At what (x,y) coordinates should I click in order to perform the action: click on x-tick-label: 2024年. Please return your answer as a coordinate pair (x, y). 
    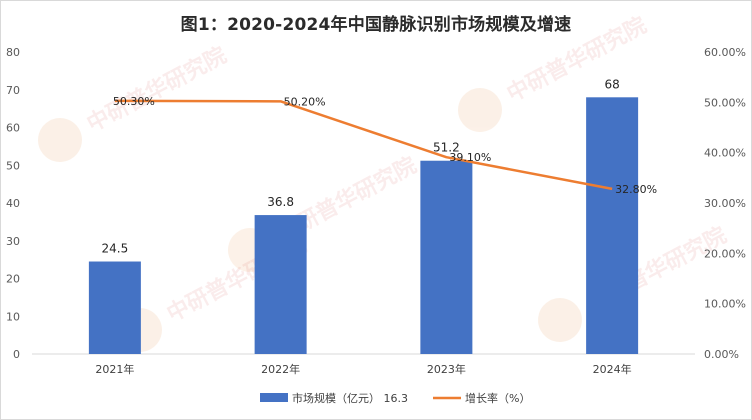
    Looking at the image, I should click on (612, 369).